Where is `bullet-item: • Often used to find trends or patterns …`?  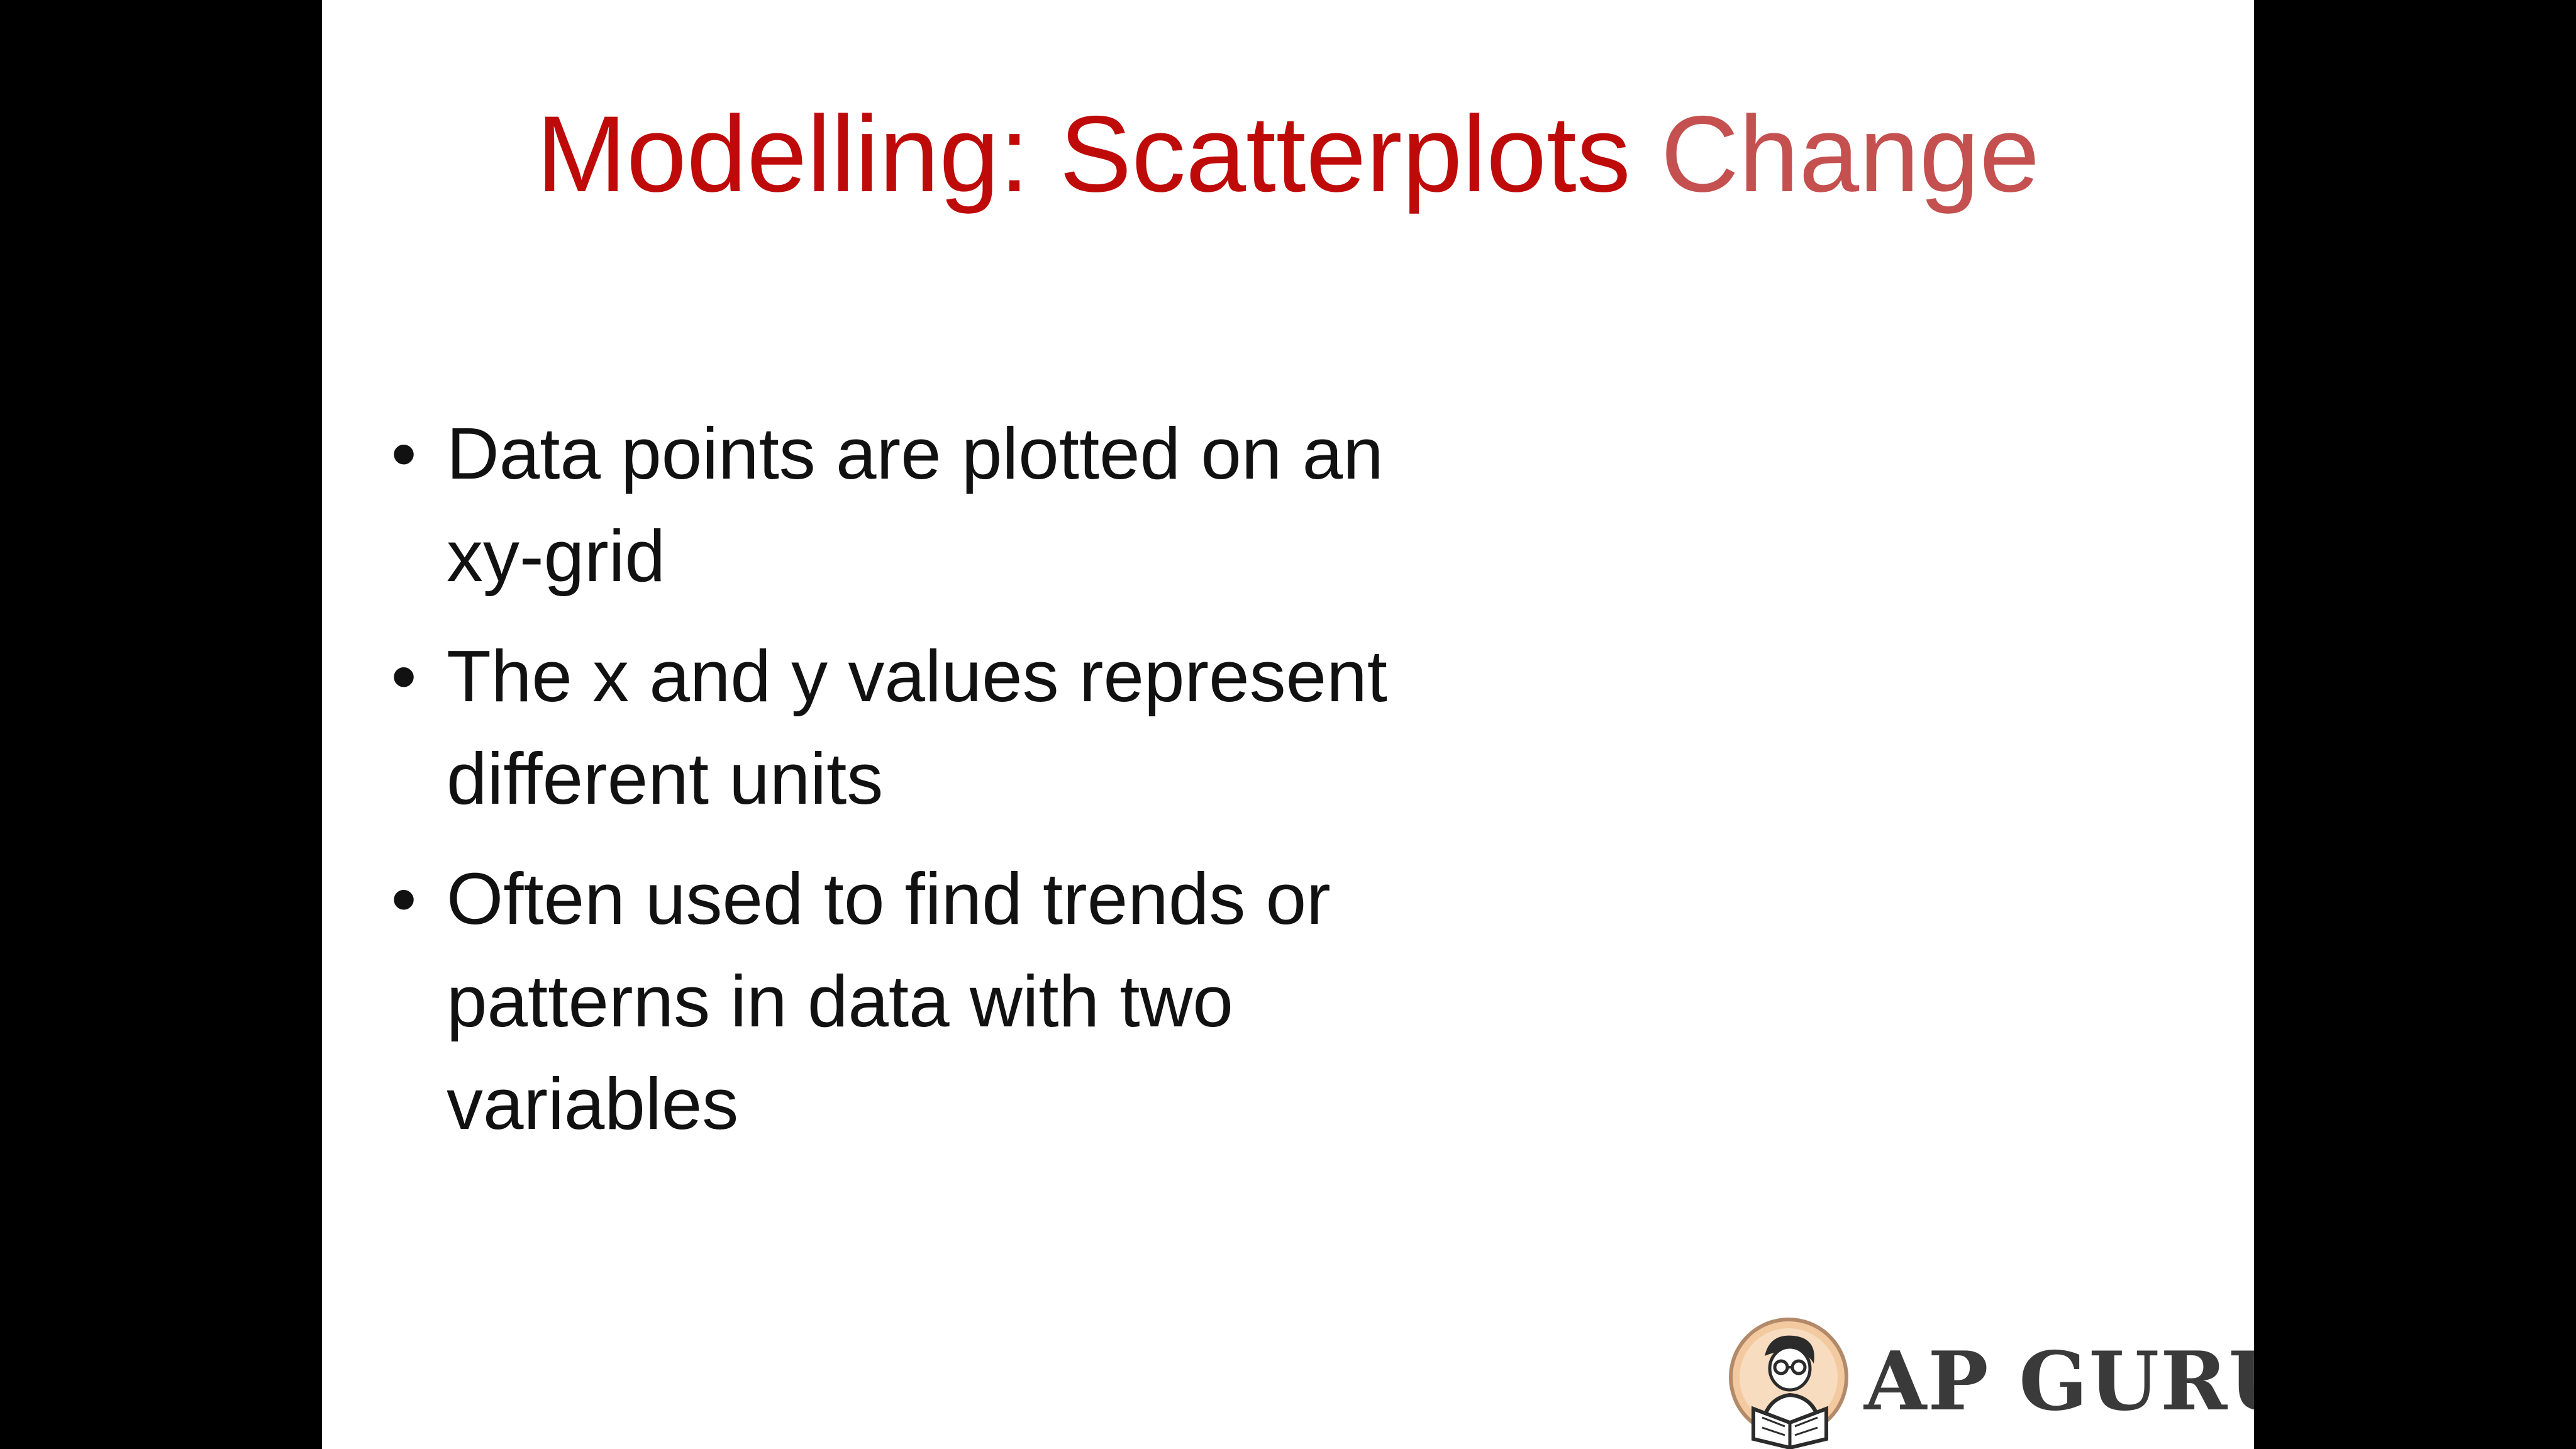 bullet-item: • Often used to find trends or patterns … is located at coordinates (913, 1001).